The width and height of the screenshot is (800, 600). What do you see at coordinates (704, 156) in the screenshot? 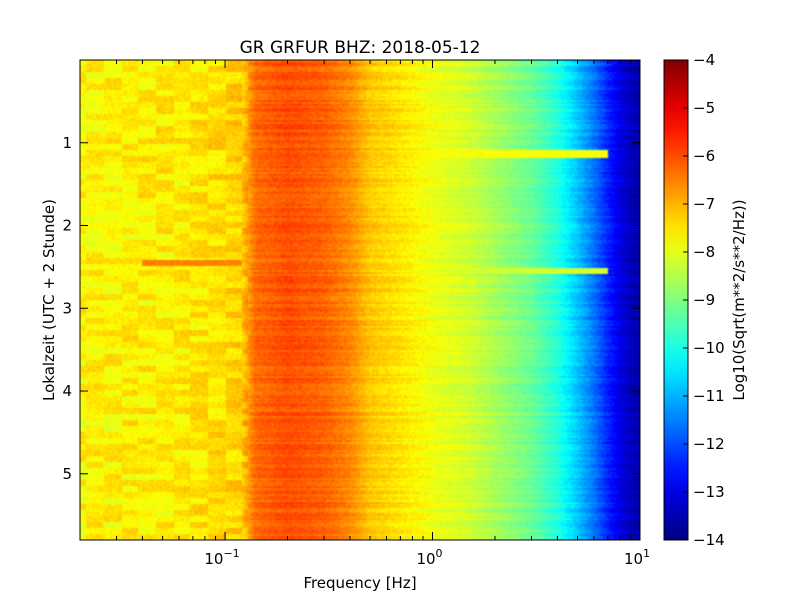
I see `colorbar-tick-label: −6` at bounding box center [704, 156].